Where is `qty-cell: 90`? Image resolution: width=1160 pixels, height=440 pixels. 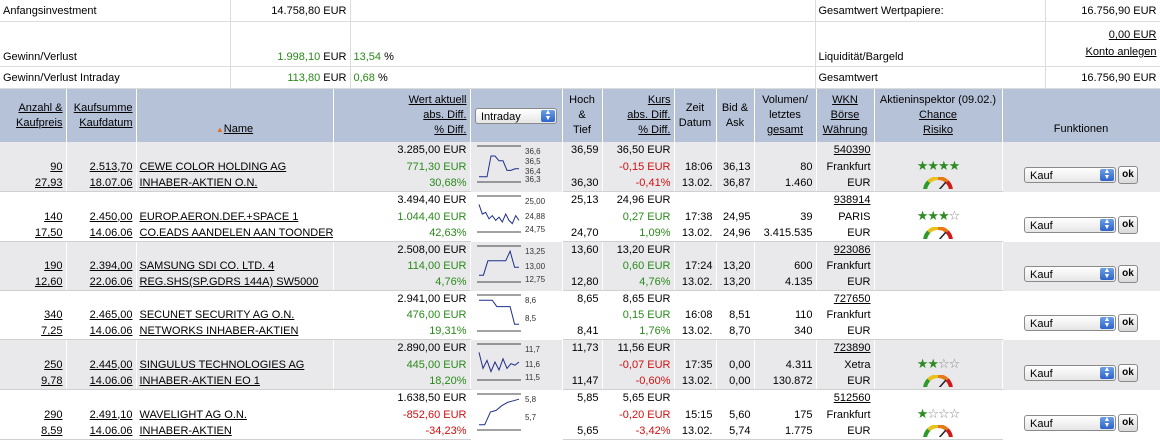 qty-cell: 90 is located at coordinates (33, 166).